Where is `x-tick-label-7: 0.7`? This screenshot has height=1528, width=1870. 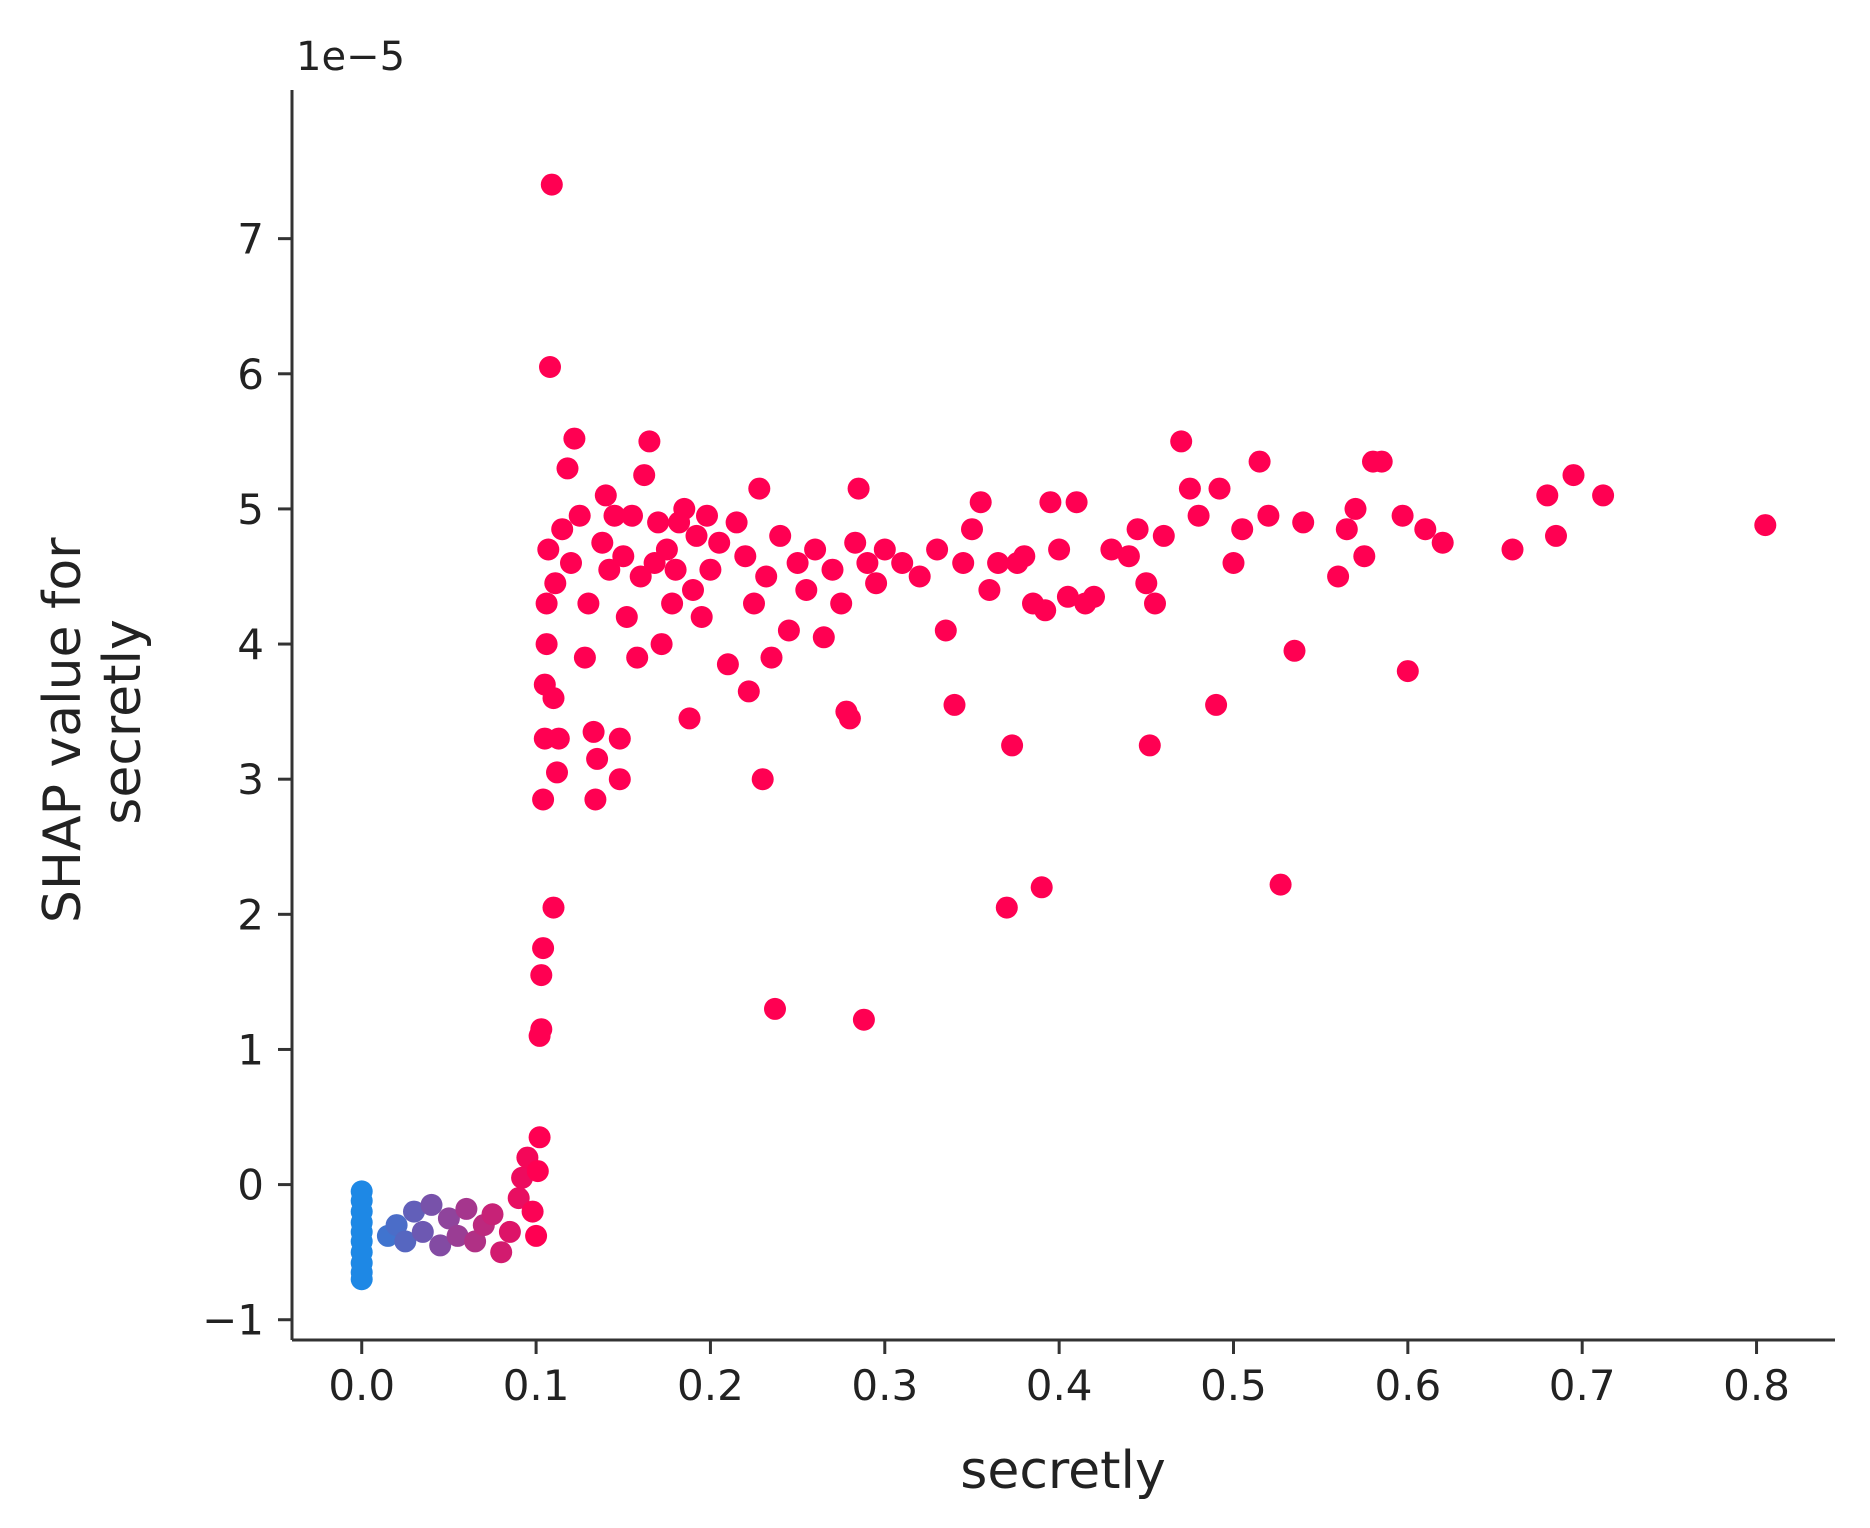
x-tick-label-7: 0.7 is located at coordinates (1582, 1385).